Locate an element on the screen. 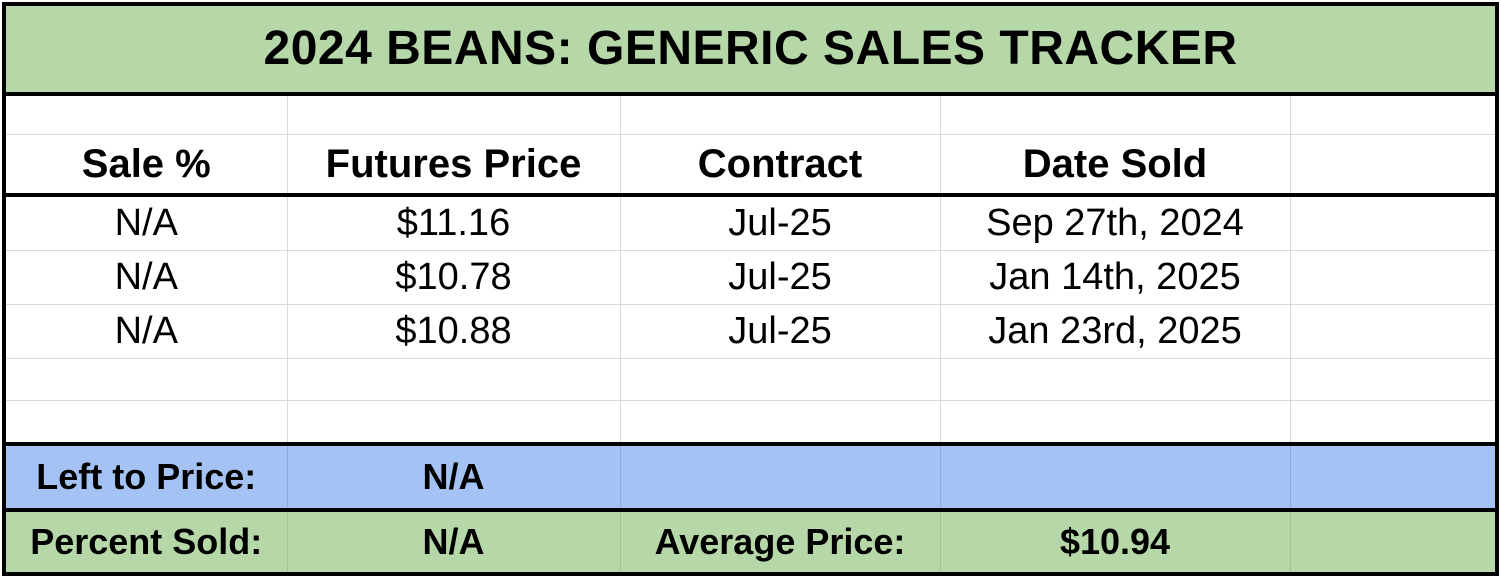 The image size is (1501, 584). table-row: N/A $10.88 Jul-25 Jan 23rd, 2025 is located at coordinates (750, 331).